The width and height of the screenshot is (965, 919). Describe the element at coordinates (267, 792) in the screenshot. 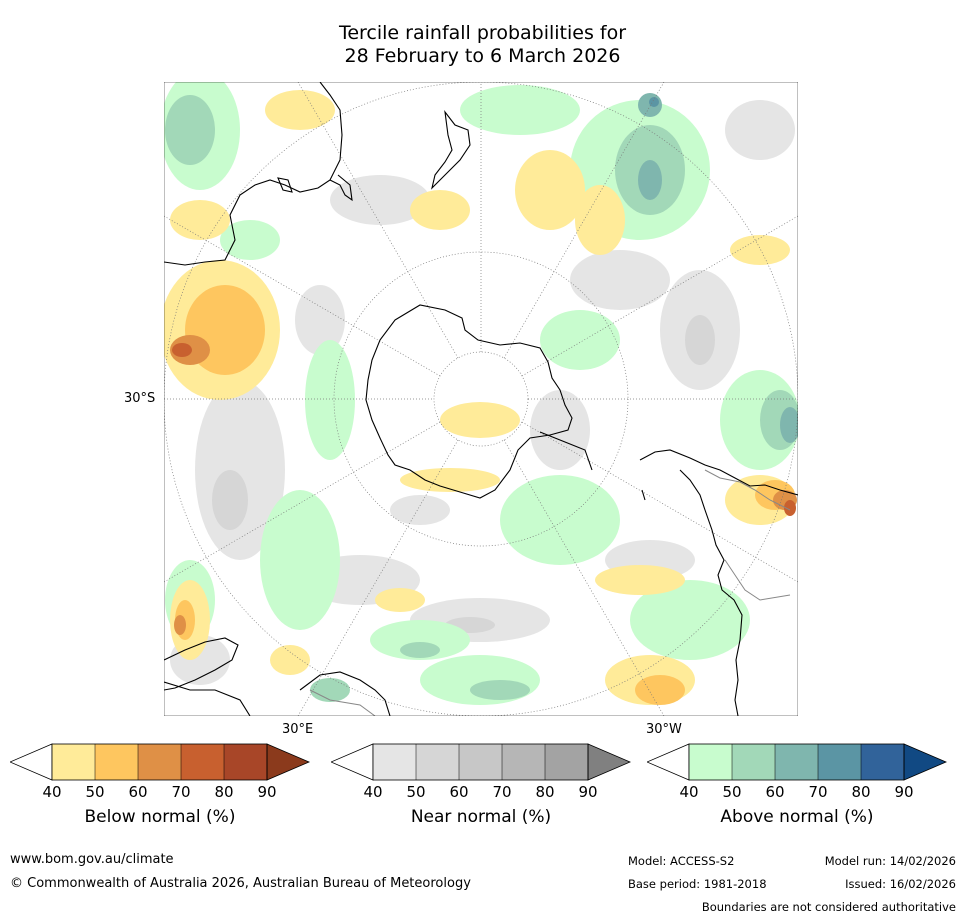

I see `below-tick-90: 90` at that location.